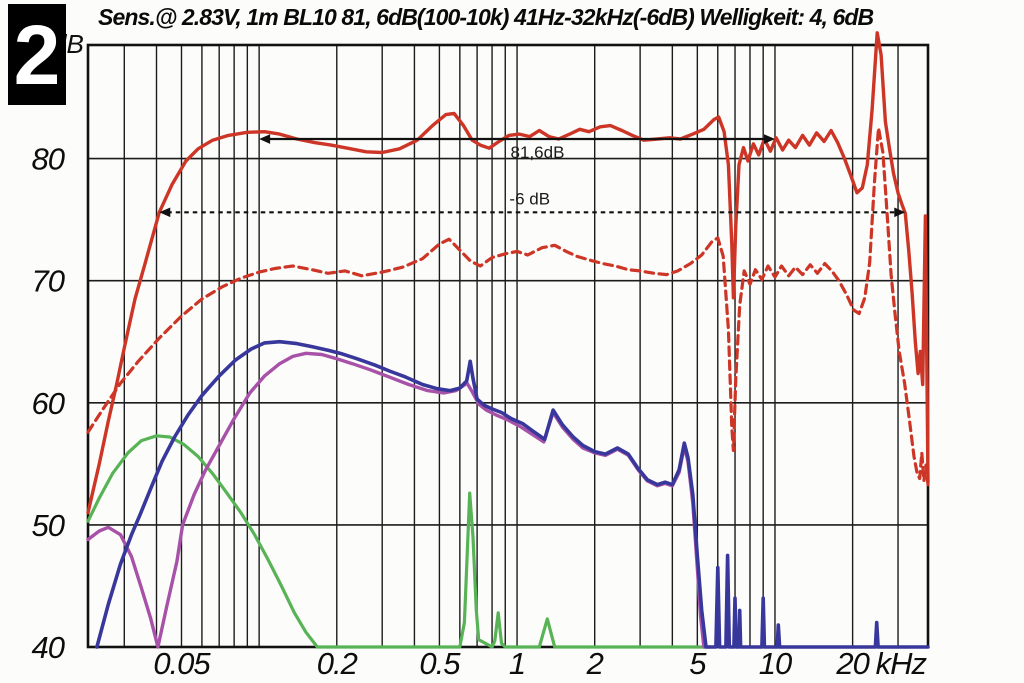 Image resolution: width=1024 pixels, height=683 pixels. What do you see at coordinates (698, 663) in the screenshot?
I see `x-tick-label: 5` at bounding box center [698, 663].